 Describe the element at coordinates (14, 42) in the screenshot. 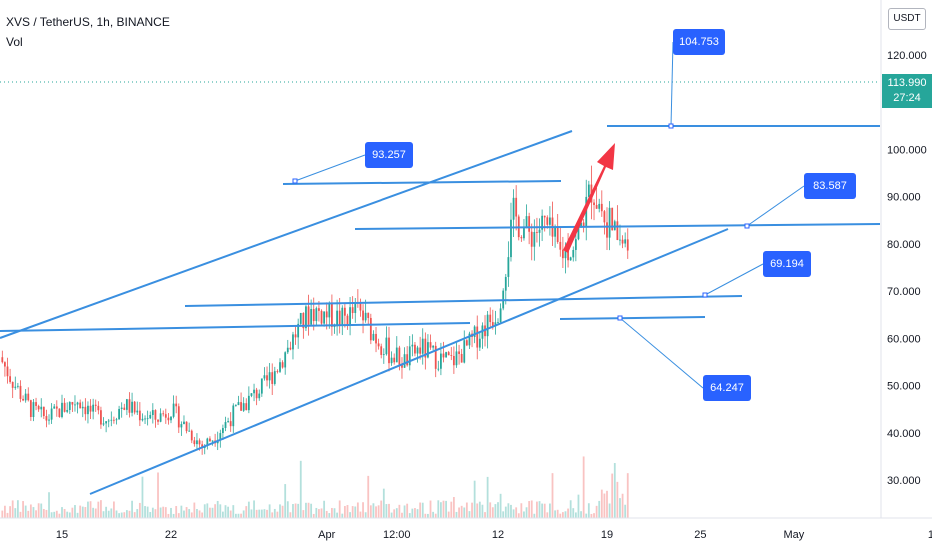

I see `volume-indicator-label: Vol` at that location.